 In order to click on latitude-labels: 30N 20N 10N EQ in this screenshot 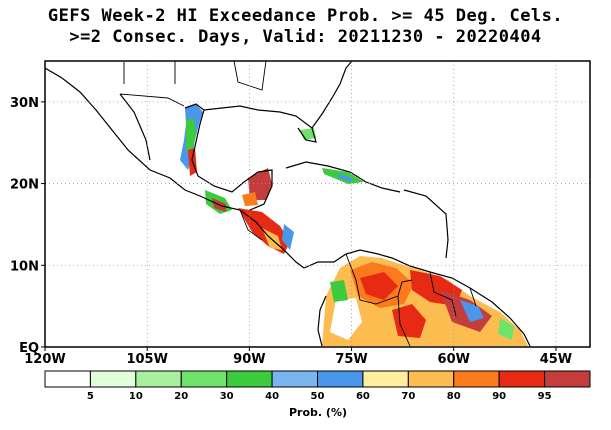, I will do `click(27, 226)`.